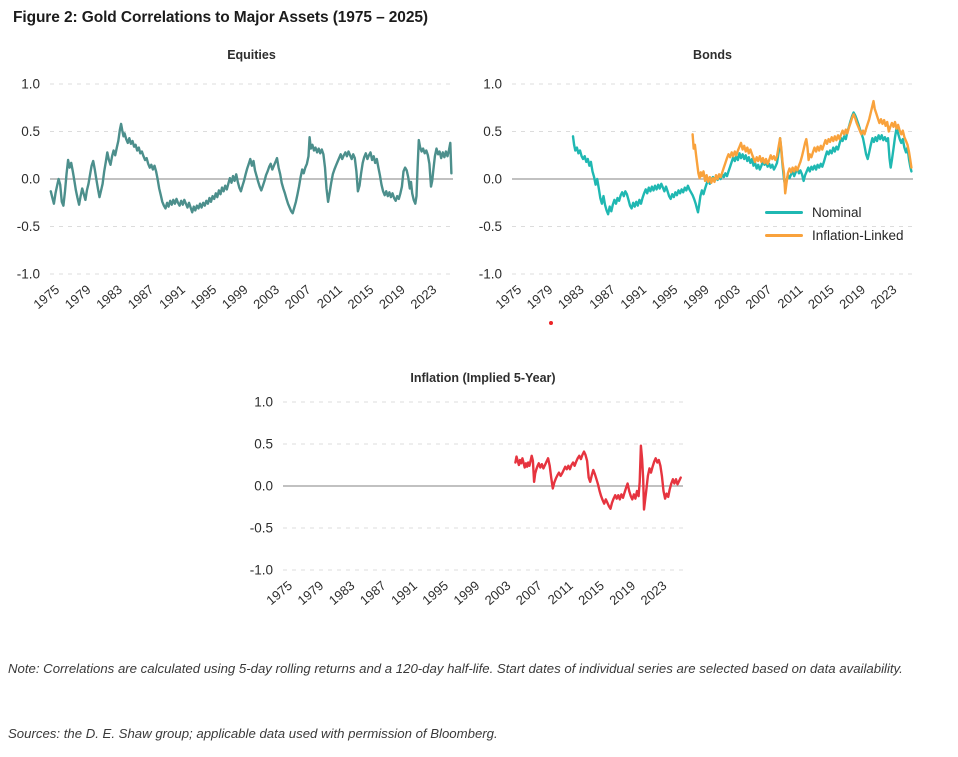 The image size is (958, 757). I want to click on legend-item-inflation-linked: Inflation-Linked, so click(834, 235).